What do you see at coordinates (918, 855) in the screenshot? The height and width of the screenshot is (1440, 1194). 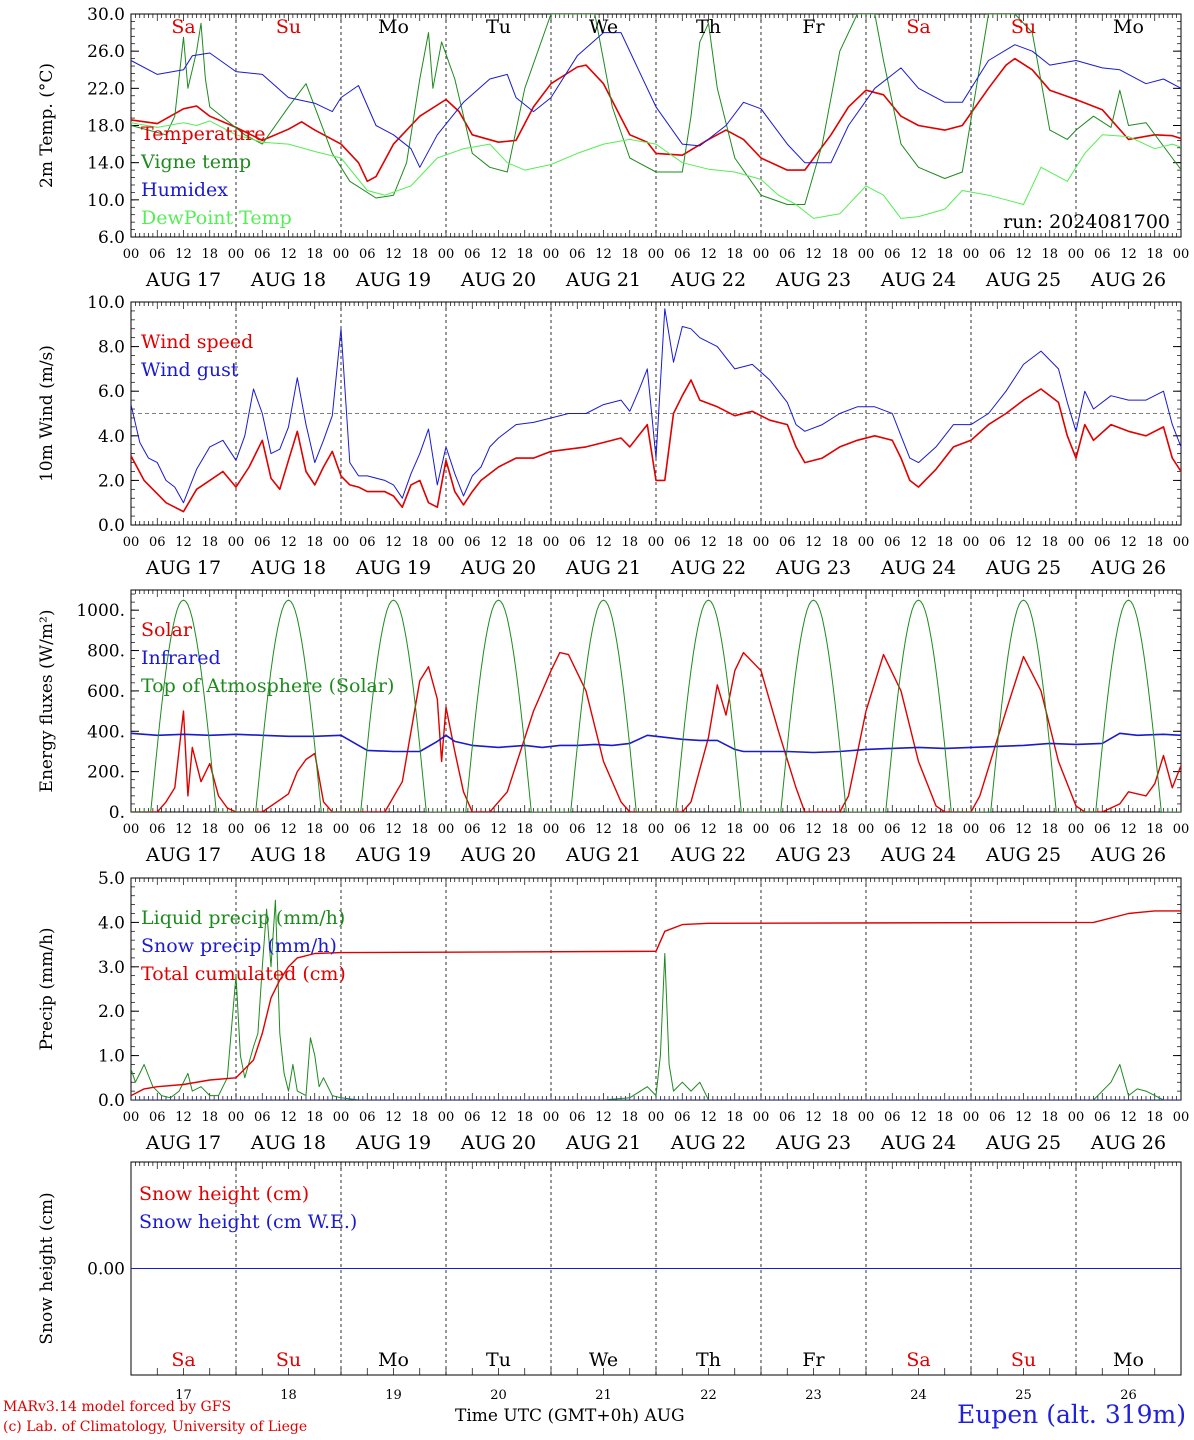 I see `day-label: AUG 24` at bounding box center [918, 855].